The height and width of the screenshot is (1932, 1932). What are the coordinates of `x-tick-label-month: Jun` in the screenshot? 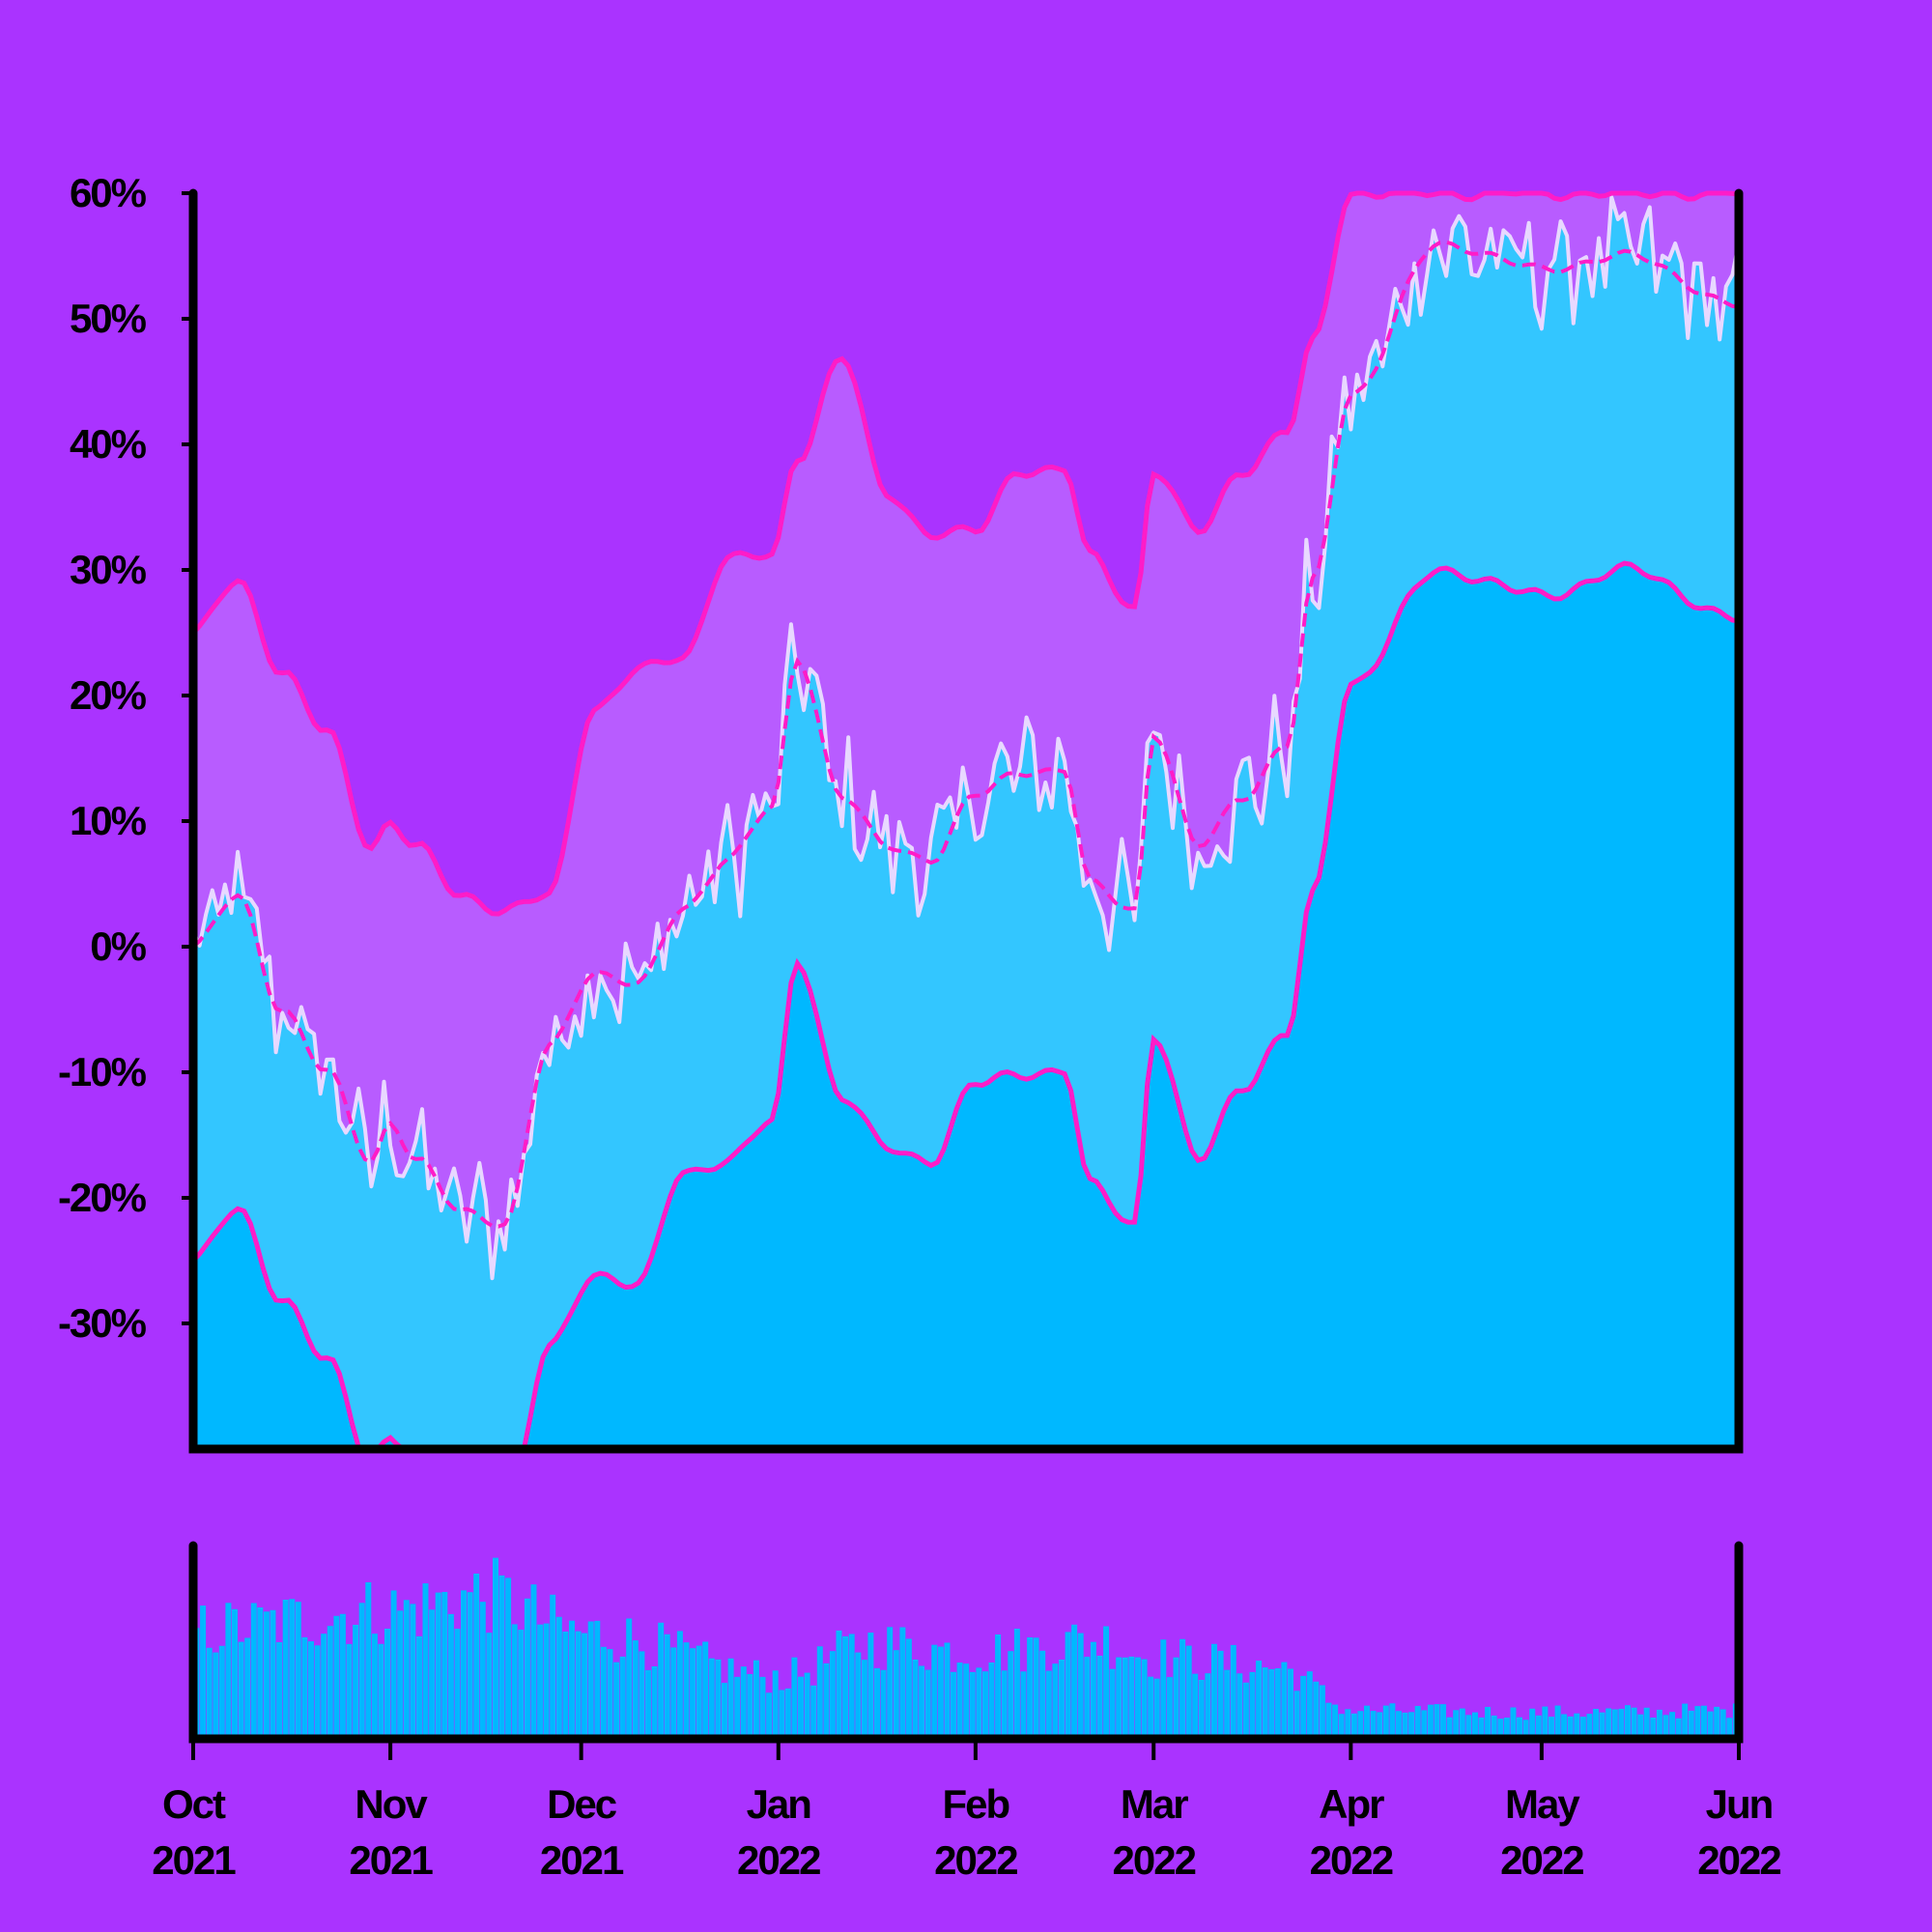 It's located at (1739, 1804).